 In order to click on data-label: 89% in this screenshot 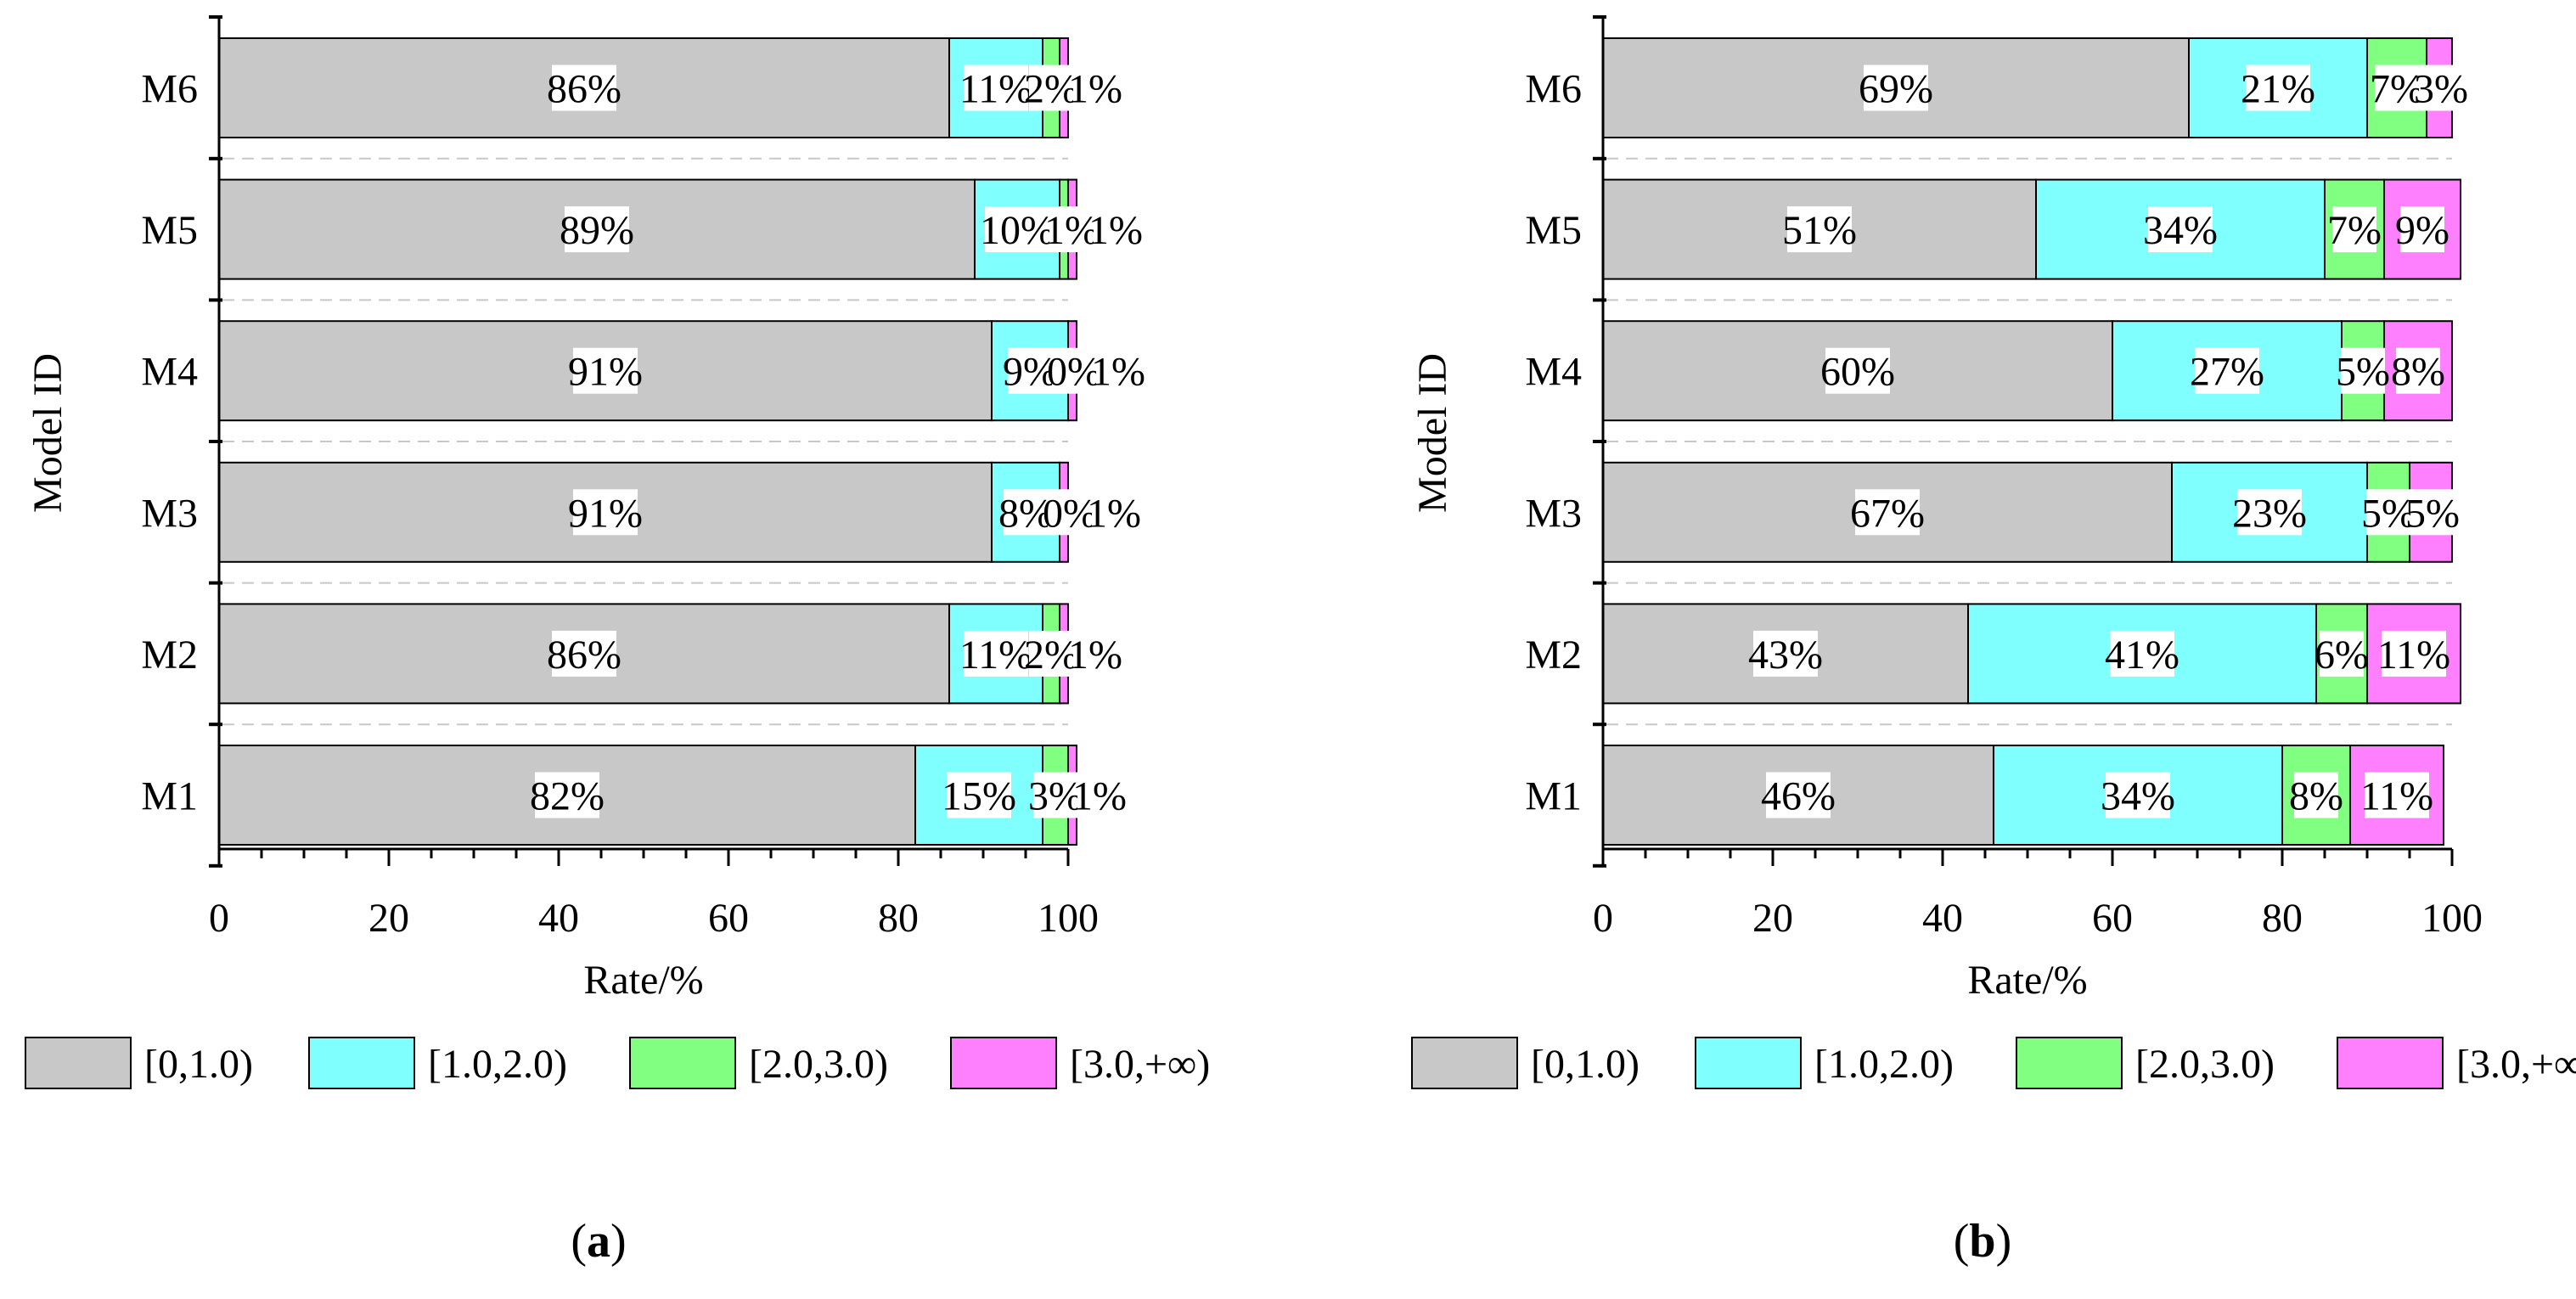, I will do `click(597, 230)`.